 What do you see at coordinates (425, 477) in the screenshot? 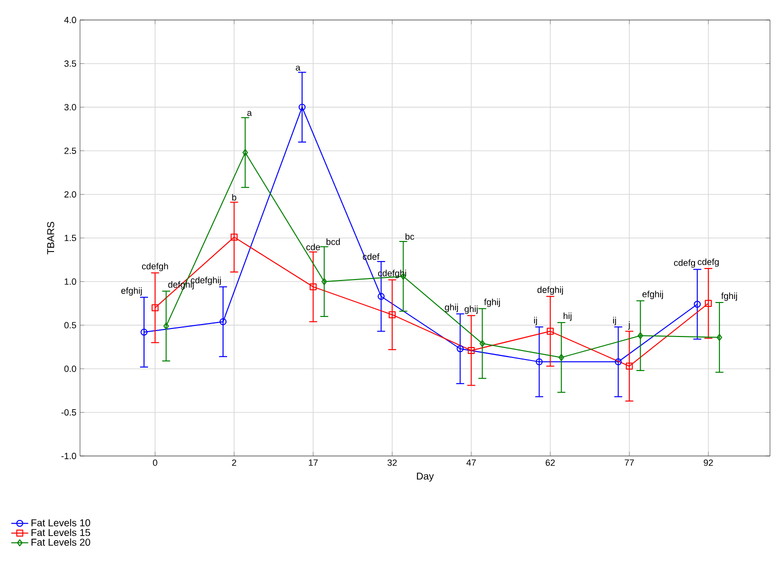
I see `x-axis-title: Day` at bounding box center [425, 477].